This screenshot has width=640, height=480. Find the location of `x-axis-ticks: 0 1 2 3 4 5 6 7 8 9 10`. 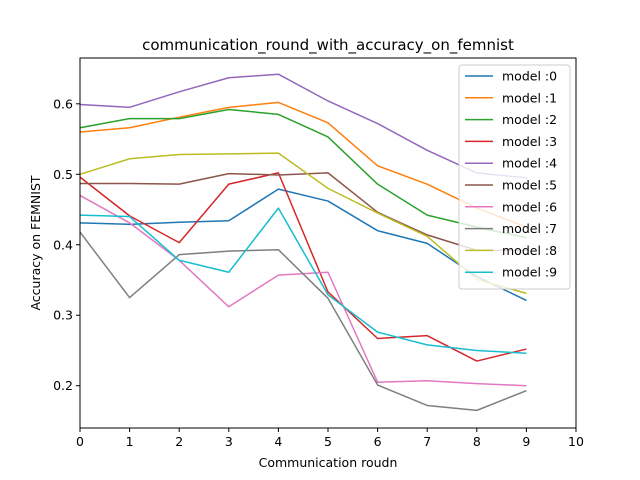

x-axis-ticks: 0 1 2 3 4 5 6 7 8 9 10 is located at coordinates (330, 438).